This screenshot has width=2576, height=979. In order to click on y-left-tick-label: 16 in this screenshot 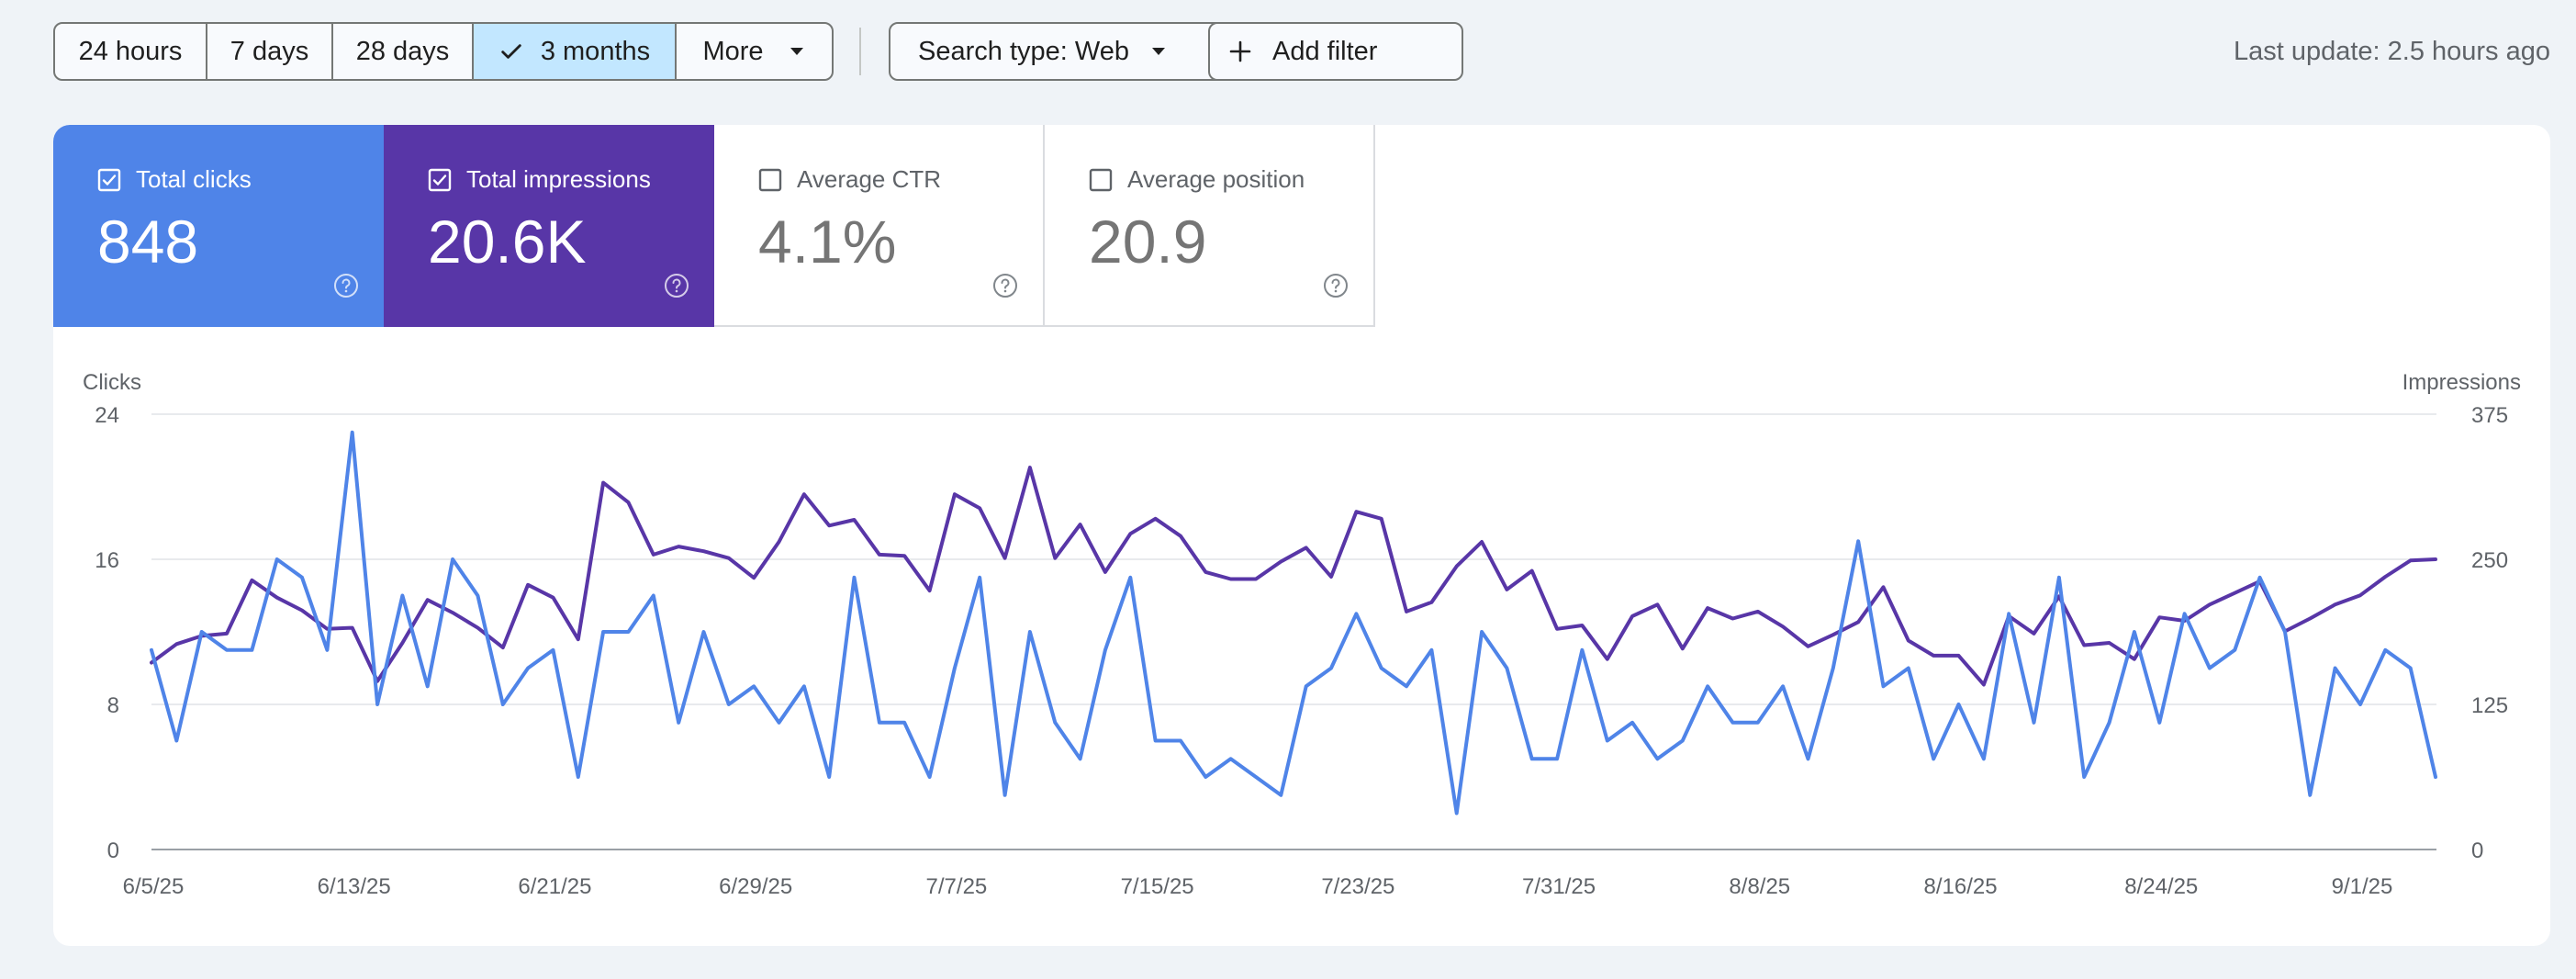, I will do `click(107, 560)`.